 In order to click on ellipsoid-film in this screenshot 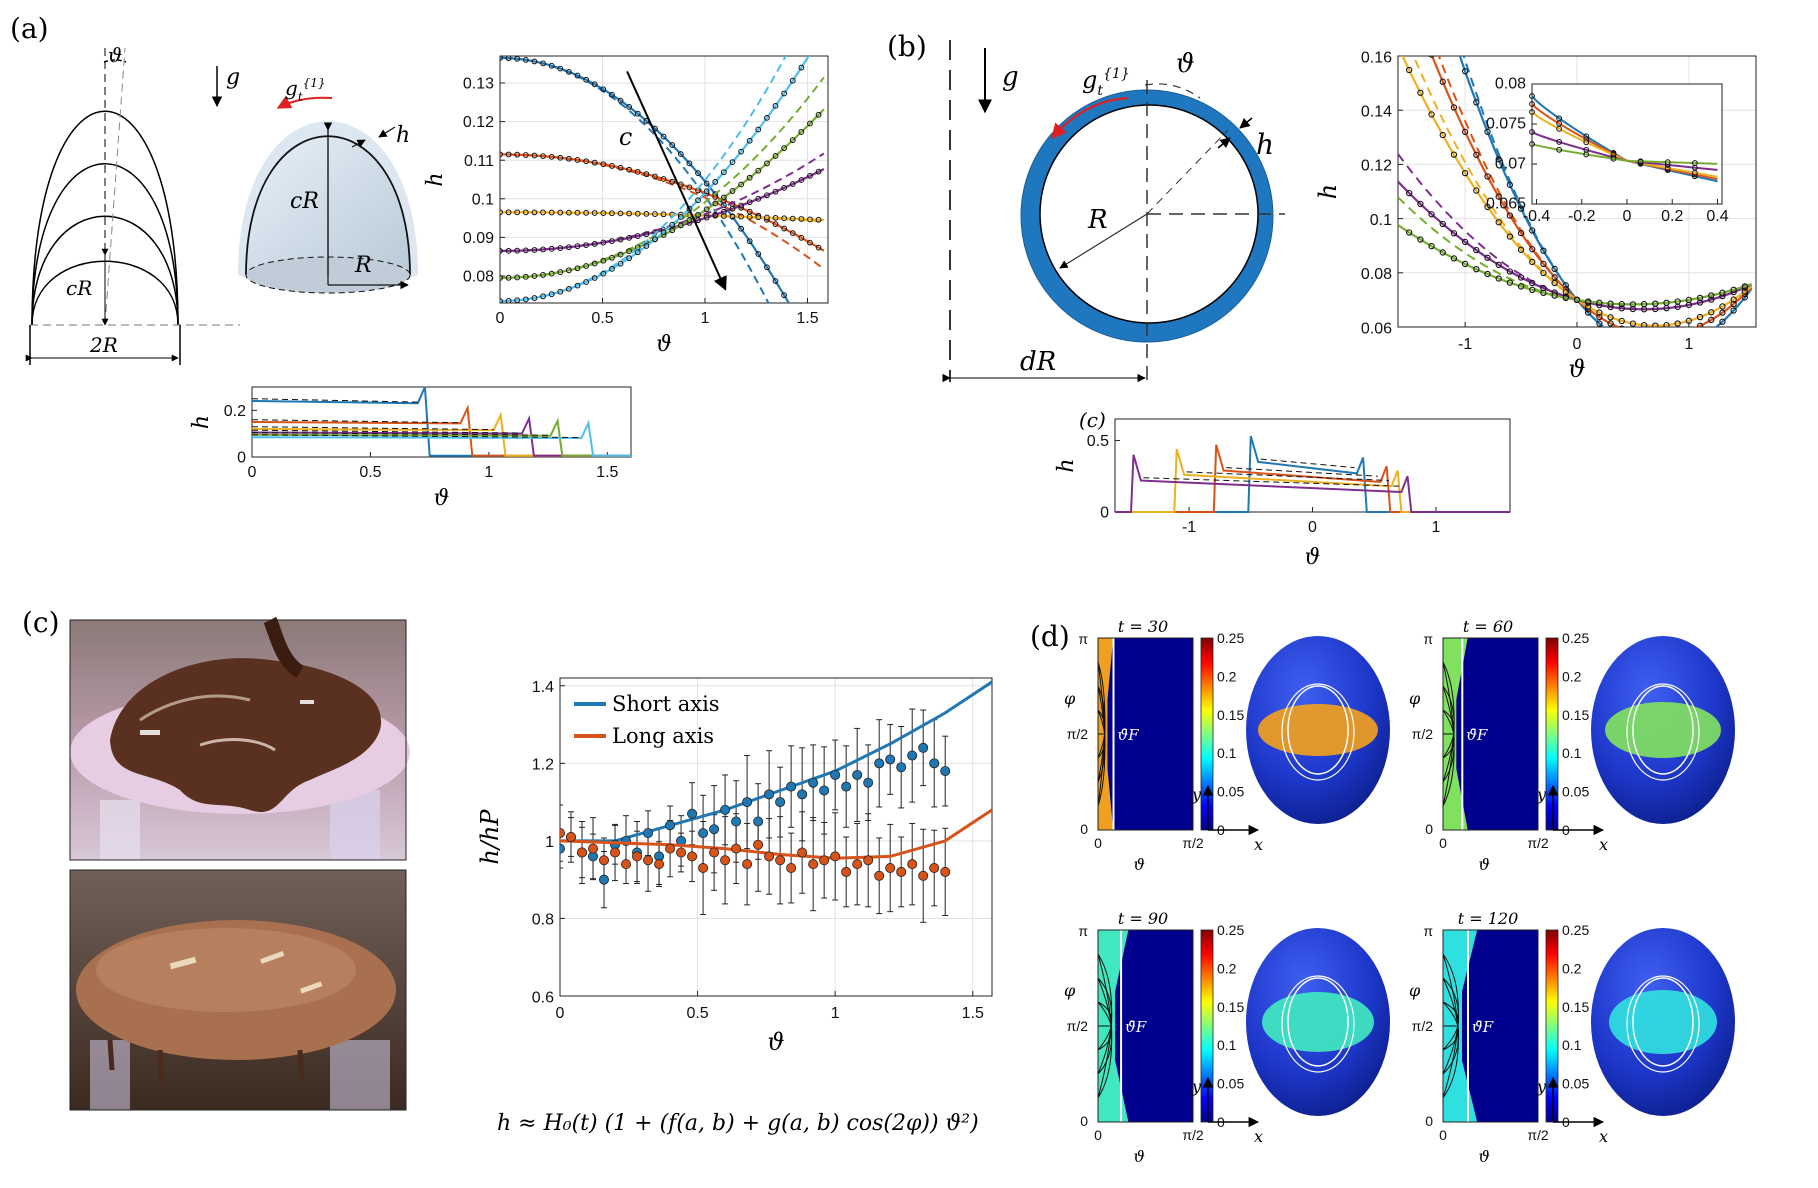, I will do `click(1663, 1022)`.